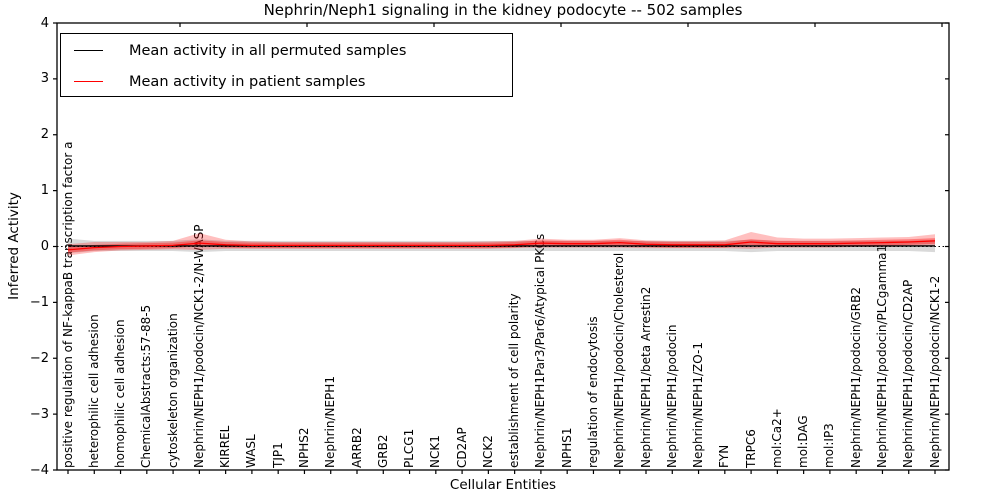 This screenshot has height=500, width=1000. Describe the element at coordinates (39, 470) in the screenshot. I see `y-tick-label: −4` at that location.